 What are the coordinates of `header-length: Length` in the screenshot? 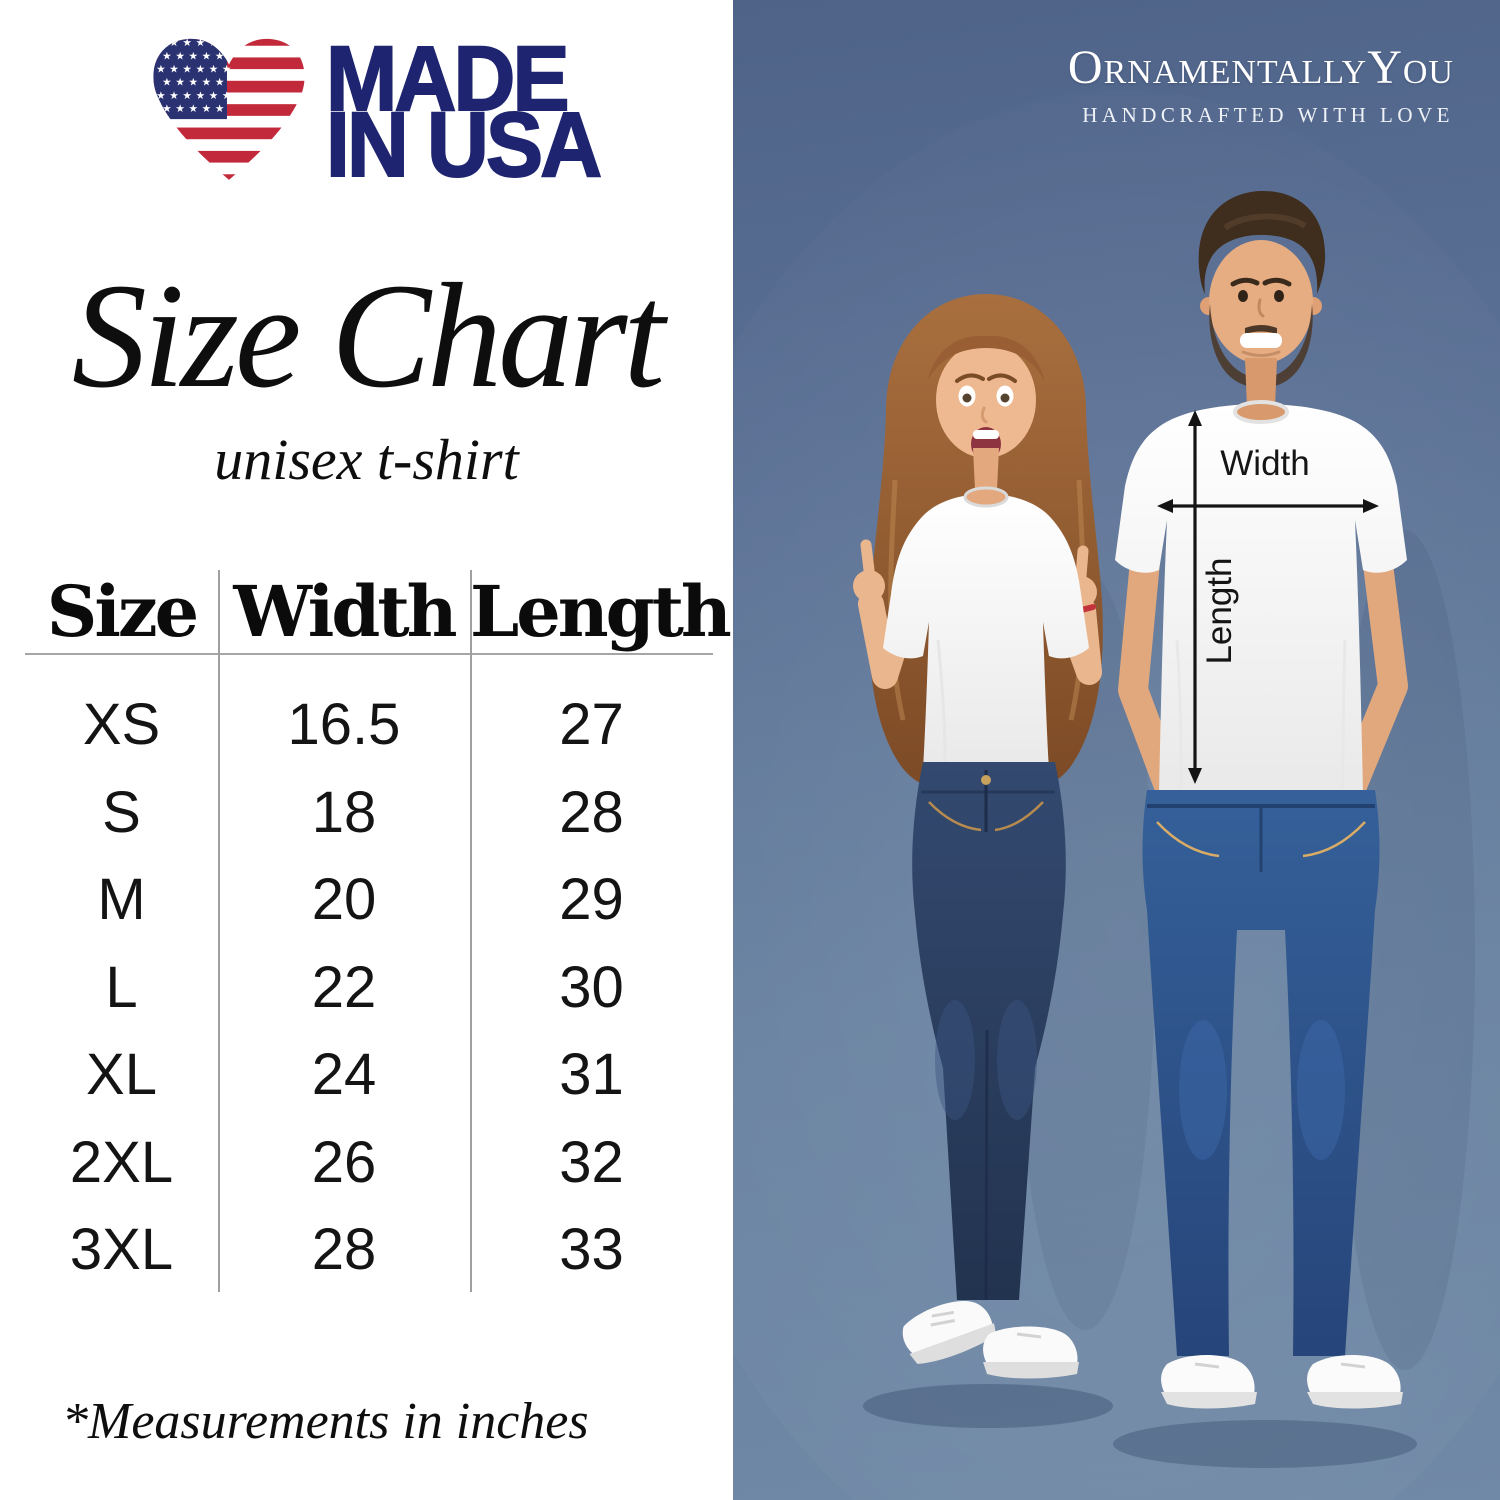 It's located at (601, 611).